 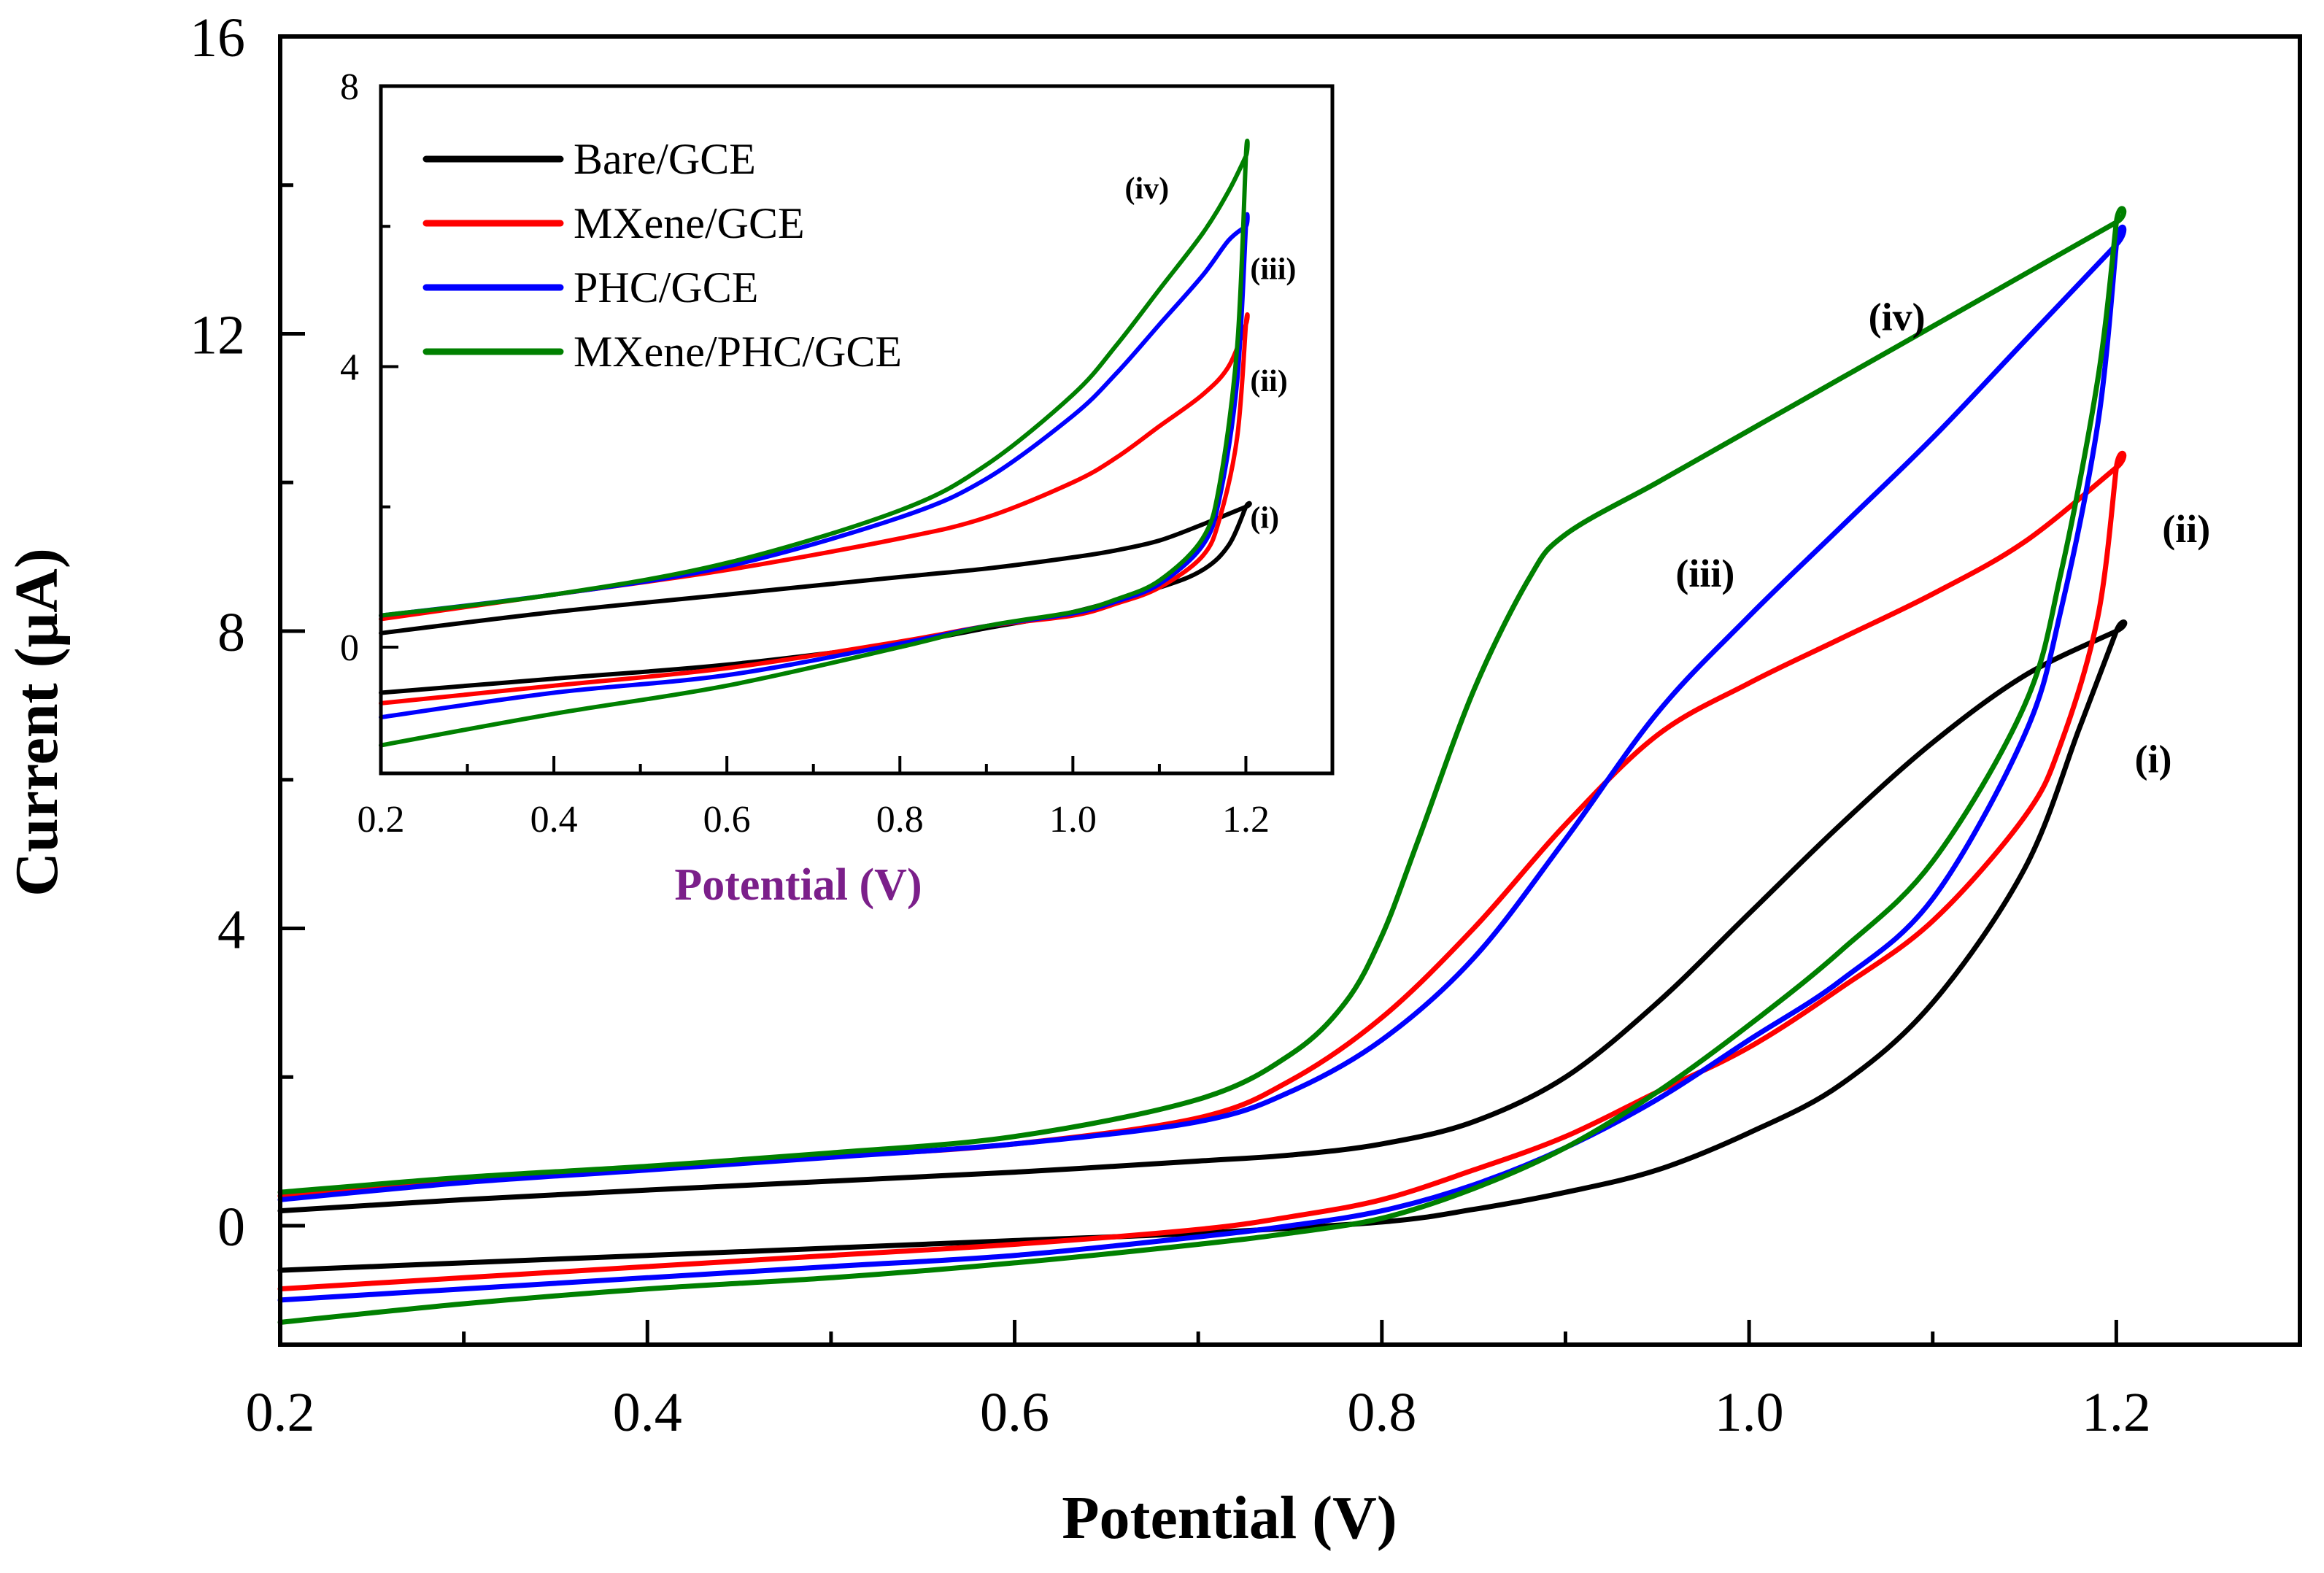 I want to click on inset-series-mxene-phc-gce, so click(x=814, y=443).